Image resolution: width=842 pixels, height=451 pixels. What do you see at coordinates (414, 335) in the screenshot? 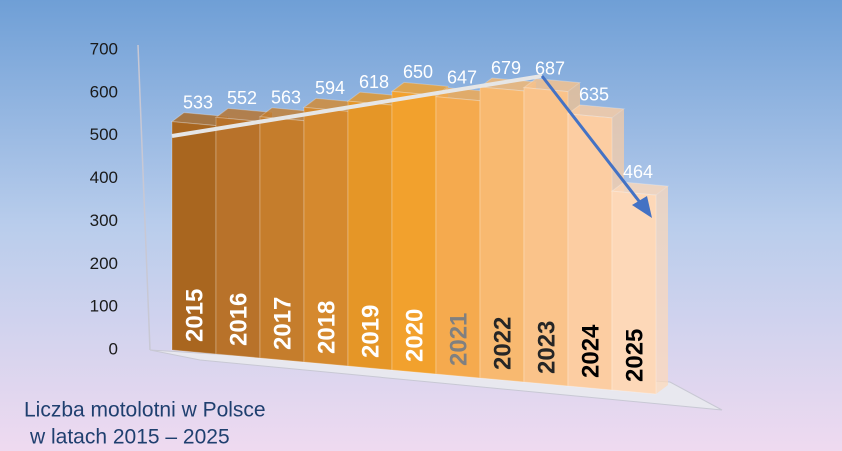
I see `x-tick-label: 2020` at bounding box center [414, 335].